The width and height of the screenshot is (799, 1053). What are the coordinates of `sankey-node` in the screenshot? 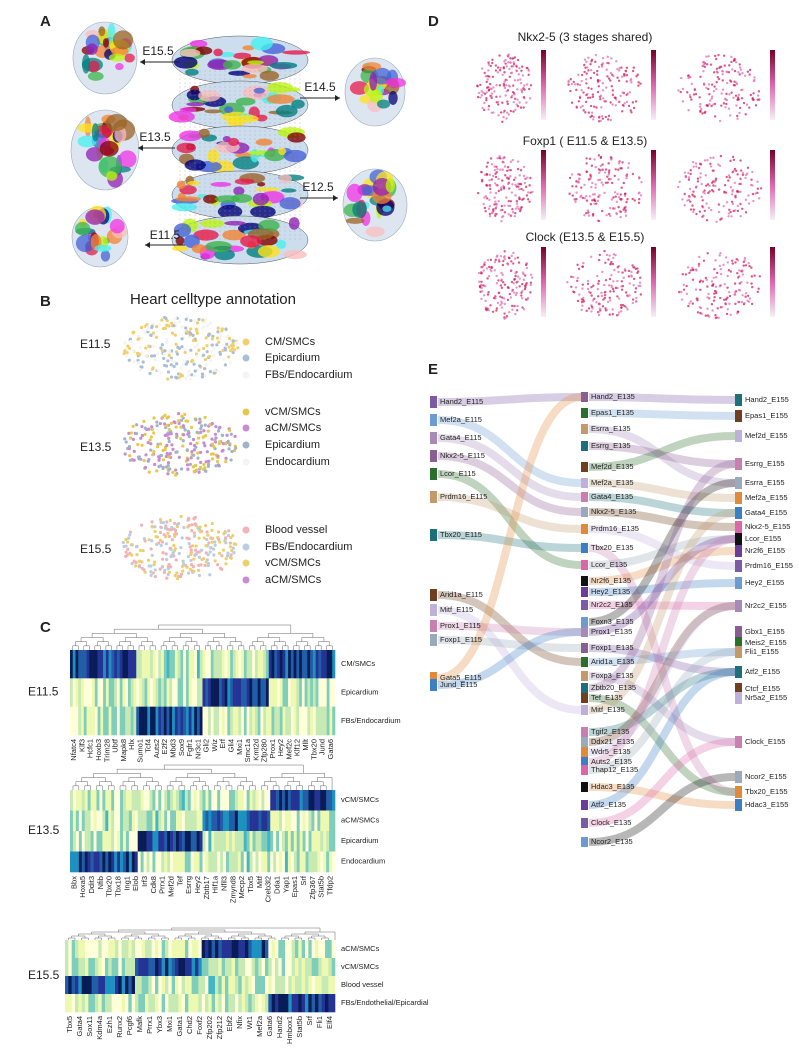 It's located at (738, 416).